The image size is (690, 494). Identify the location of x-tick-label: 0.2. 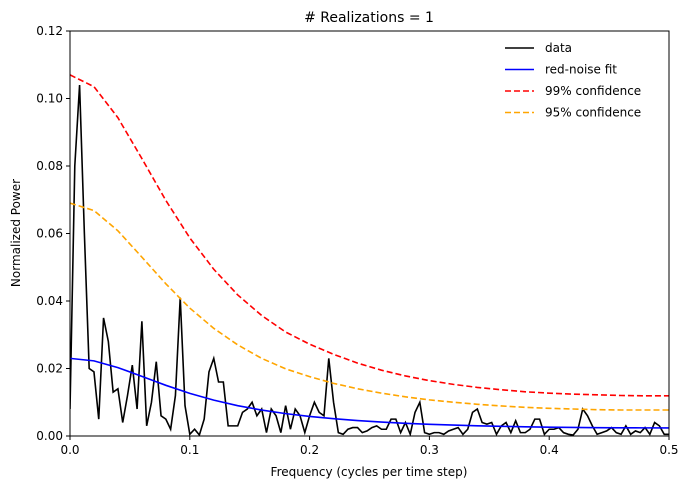
(309, 450).